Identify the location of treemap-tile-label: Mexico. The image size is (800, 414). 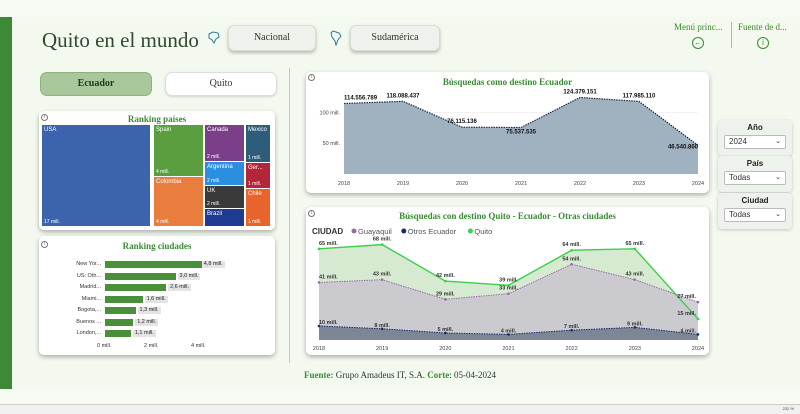
(258, 130).